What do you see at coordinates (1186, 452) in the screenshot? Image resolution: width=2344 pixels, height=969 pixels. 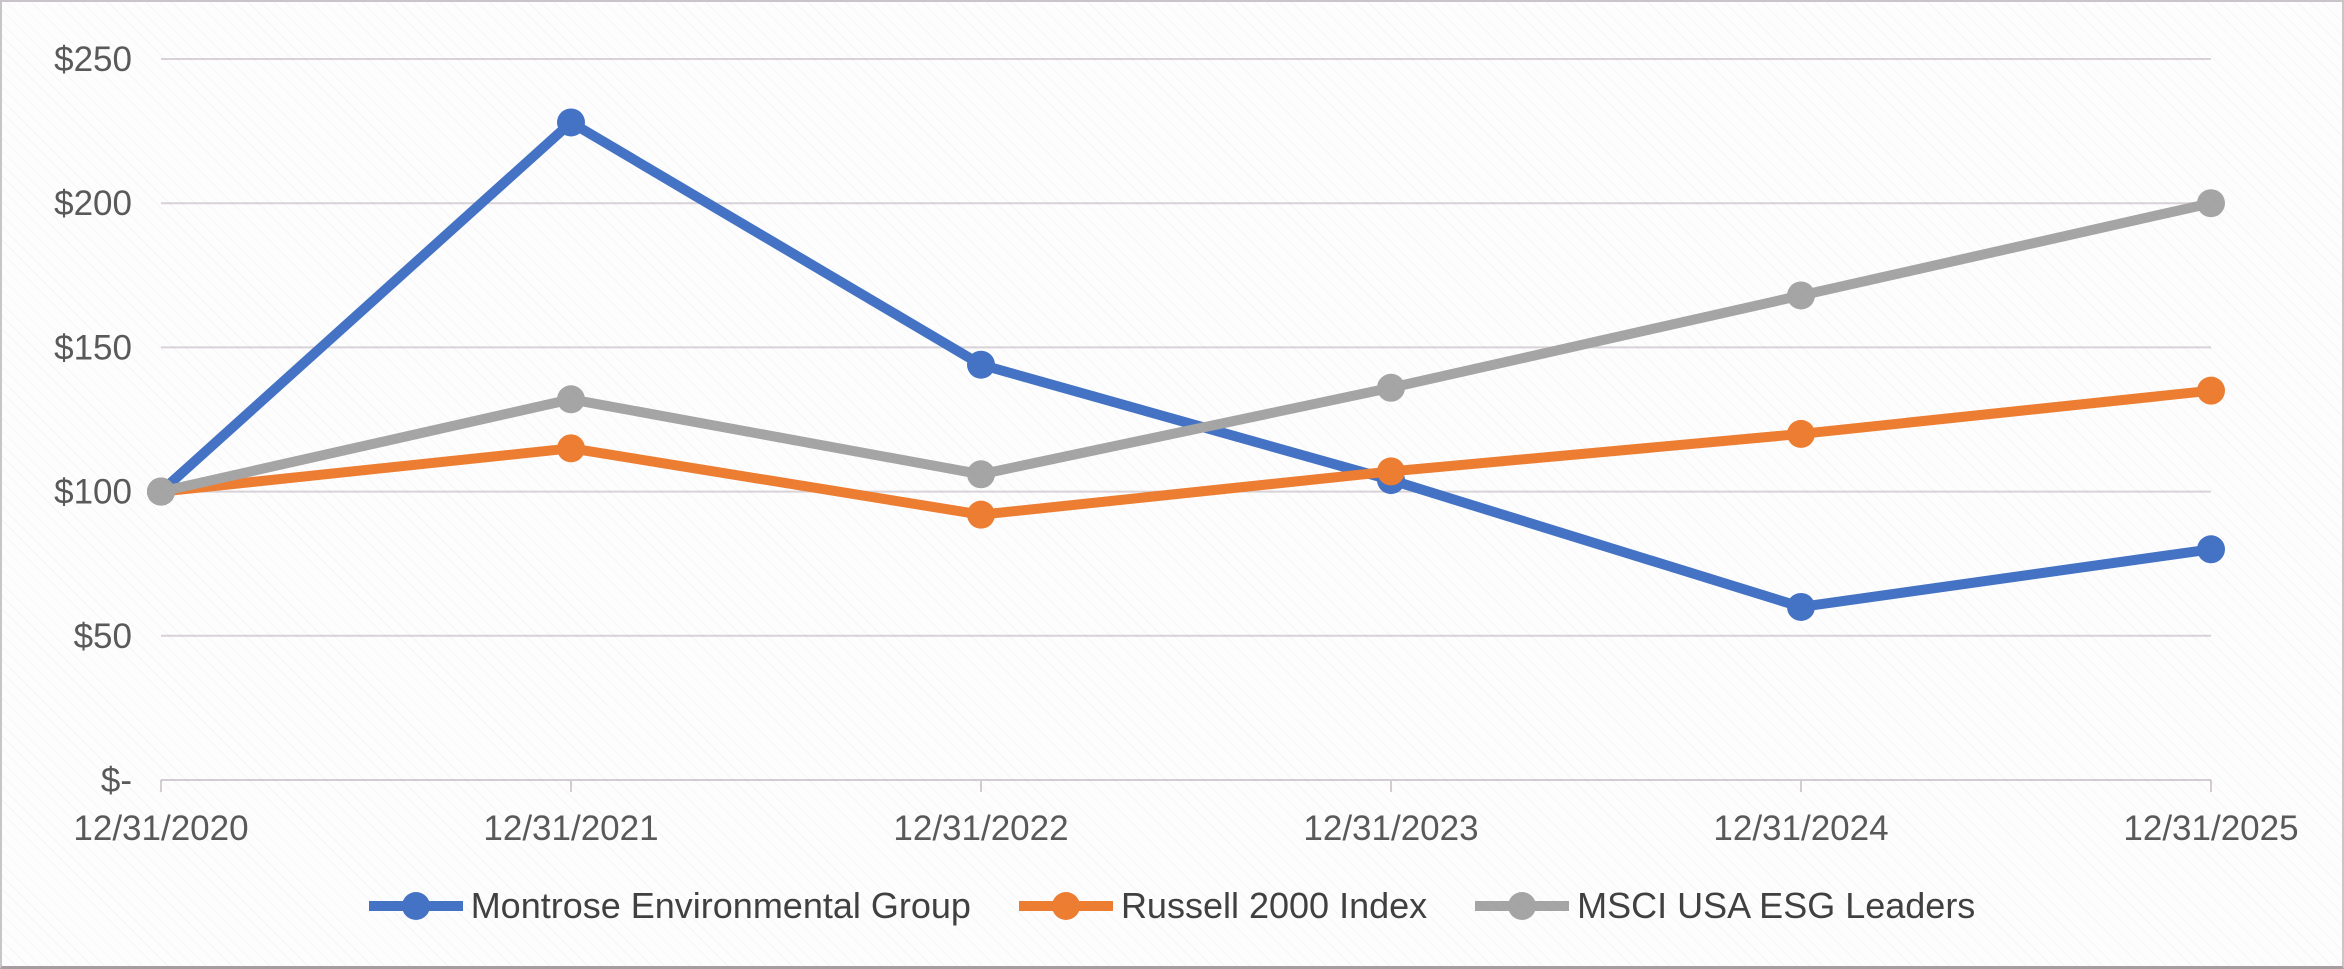 I see `series-line` at bounding box center [1186, 452].